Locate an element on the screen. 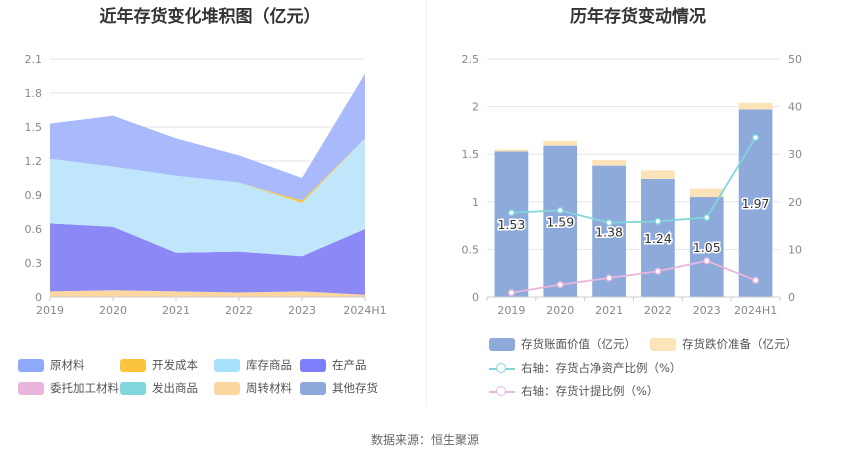  left-x-tick-label: 2019 is located at coordinates (50, 310).